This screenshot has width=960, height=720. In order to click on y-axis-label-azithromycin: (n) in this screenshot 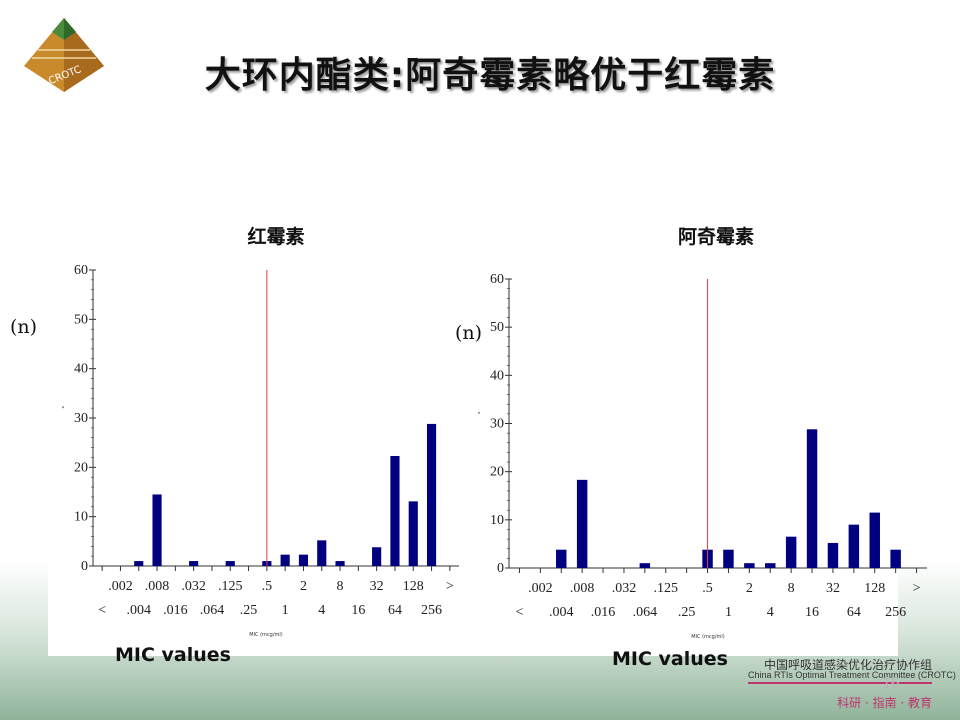, I will do `click(469, 333)`.